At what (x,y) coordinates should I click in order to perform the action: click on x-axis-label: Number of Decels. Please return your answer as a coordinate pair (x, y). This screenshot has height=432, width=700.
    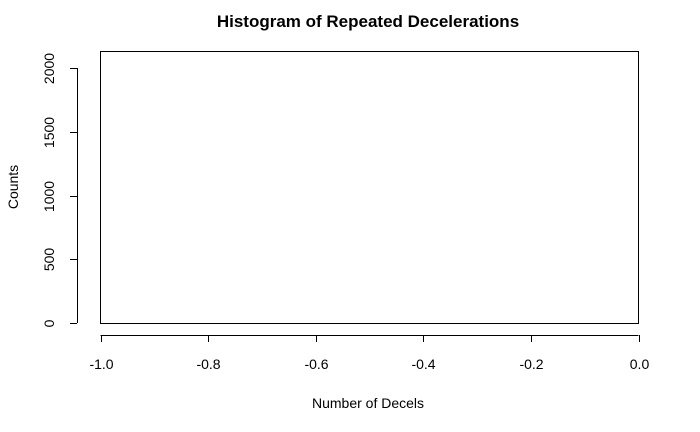
    Looking at the image, I should click on (368, 403).